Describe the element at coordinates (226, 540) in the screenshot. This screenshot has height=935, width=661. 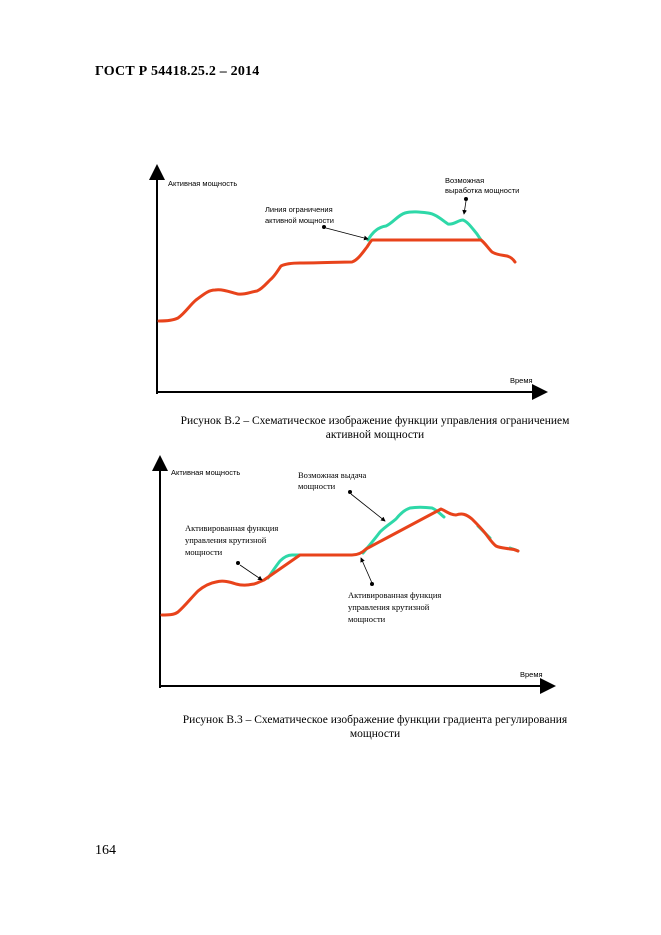
I see `ramp-left-label-2: управления крутизной` at that location.